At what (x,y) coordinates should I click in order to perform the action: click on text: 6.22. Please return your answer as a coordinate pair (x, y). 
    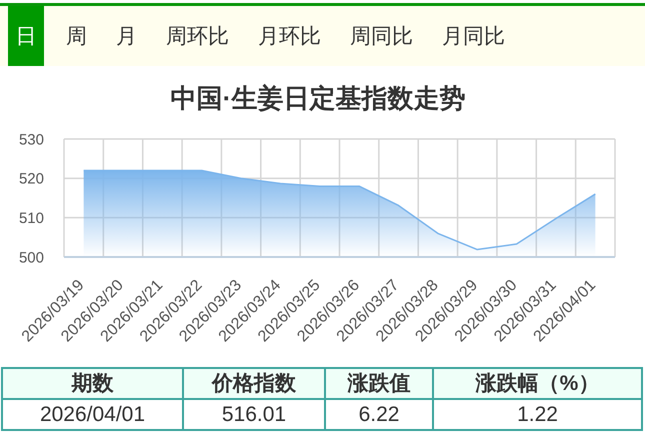
    Looking at the image, I should click on (379, 414).